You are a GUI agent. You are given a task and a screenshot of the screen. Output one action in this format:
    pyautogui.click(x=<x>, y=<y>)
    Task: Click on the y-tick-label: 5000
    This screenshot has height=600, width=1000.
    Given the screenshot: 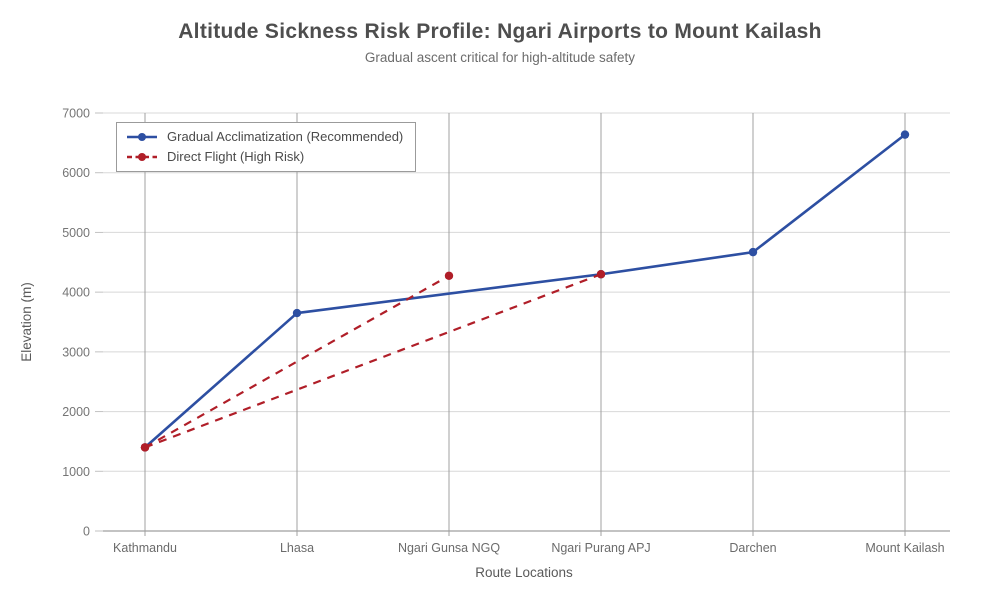 What is the action you would take?
    pyautogui.click(x=76, y=233)
    